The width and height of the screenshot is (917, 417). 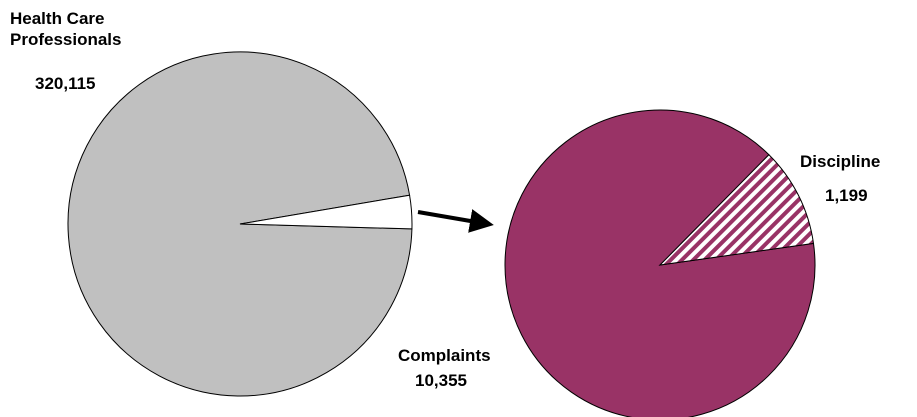 What do you see at coordinates (846, 195) in the screenshot?
I see `sub-value-label: 1,199` at bounding box center [846, 195].